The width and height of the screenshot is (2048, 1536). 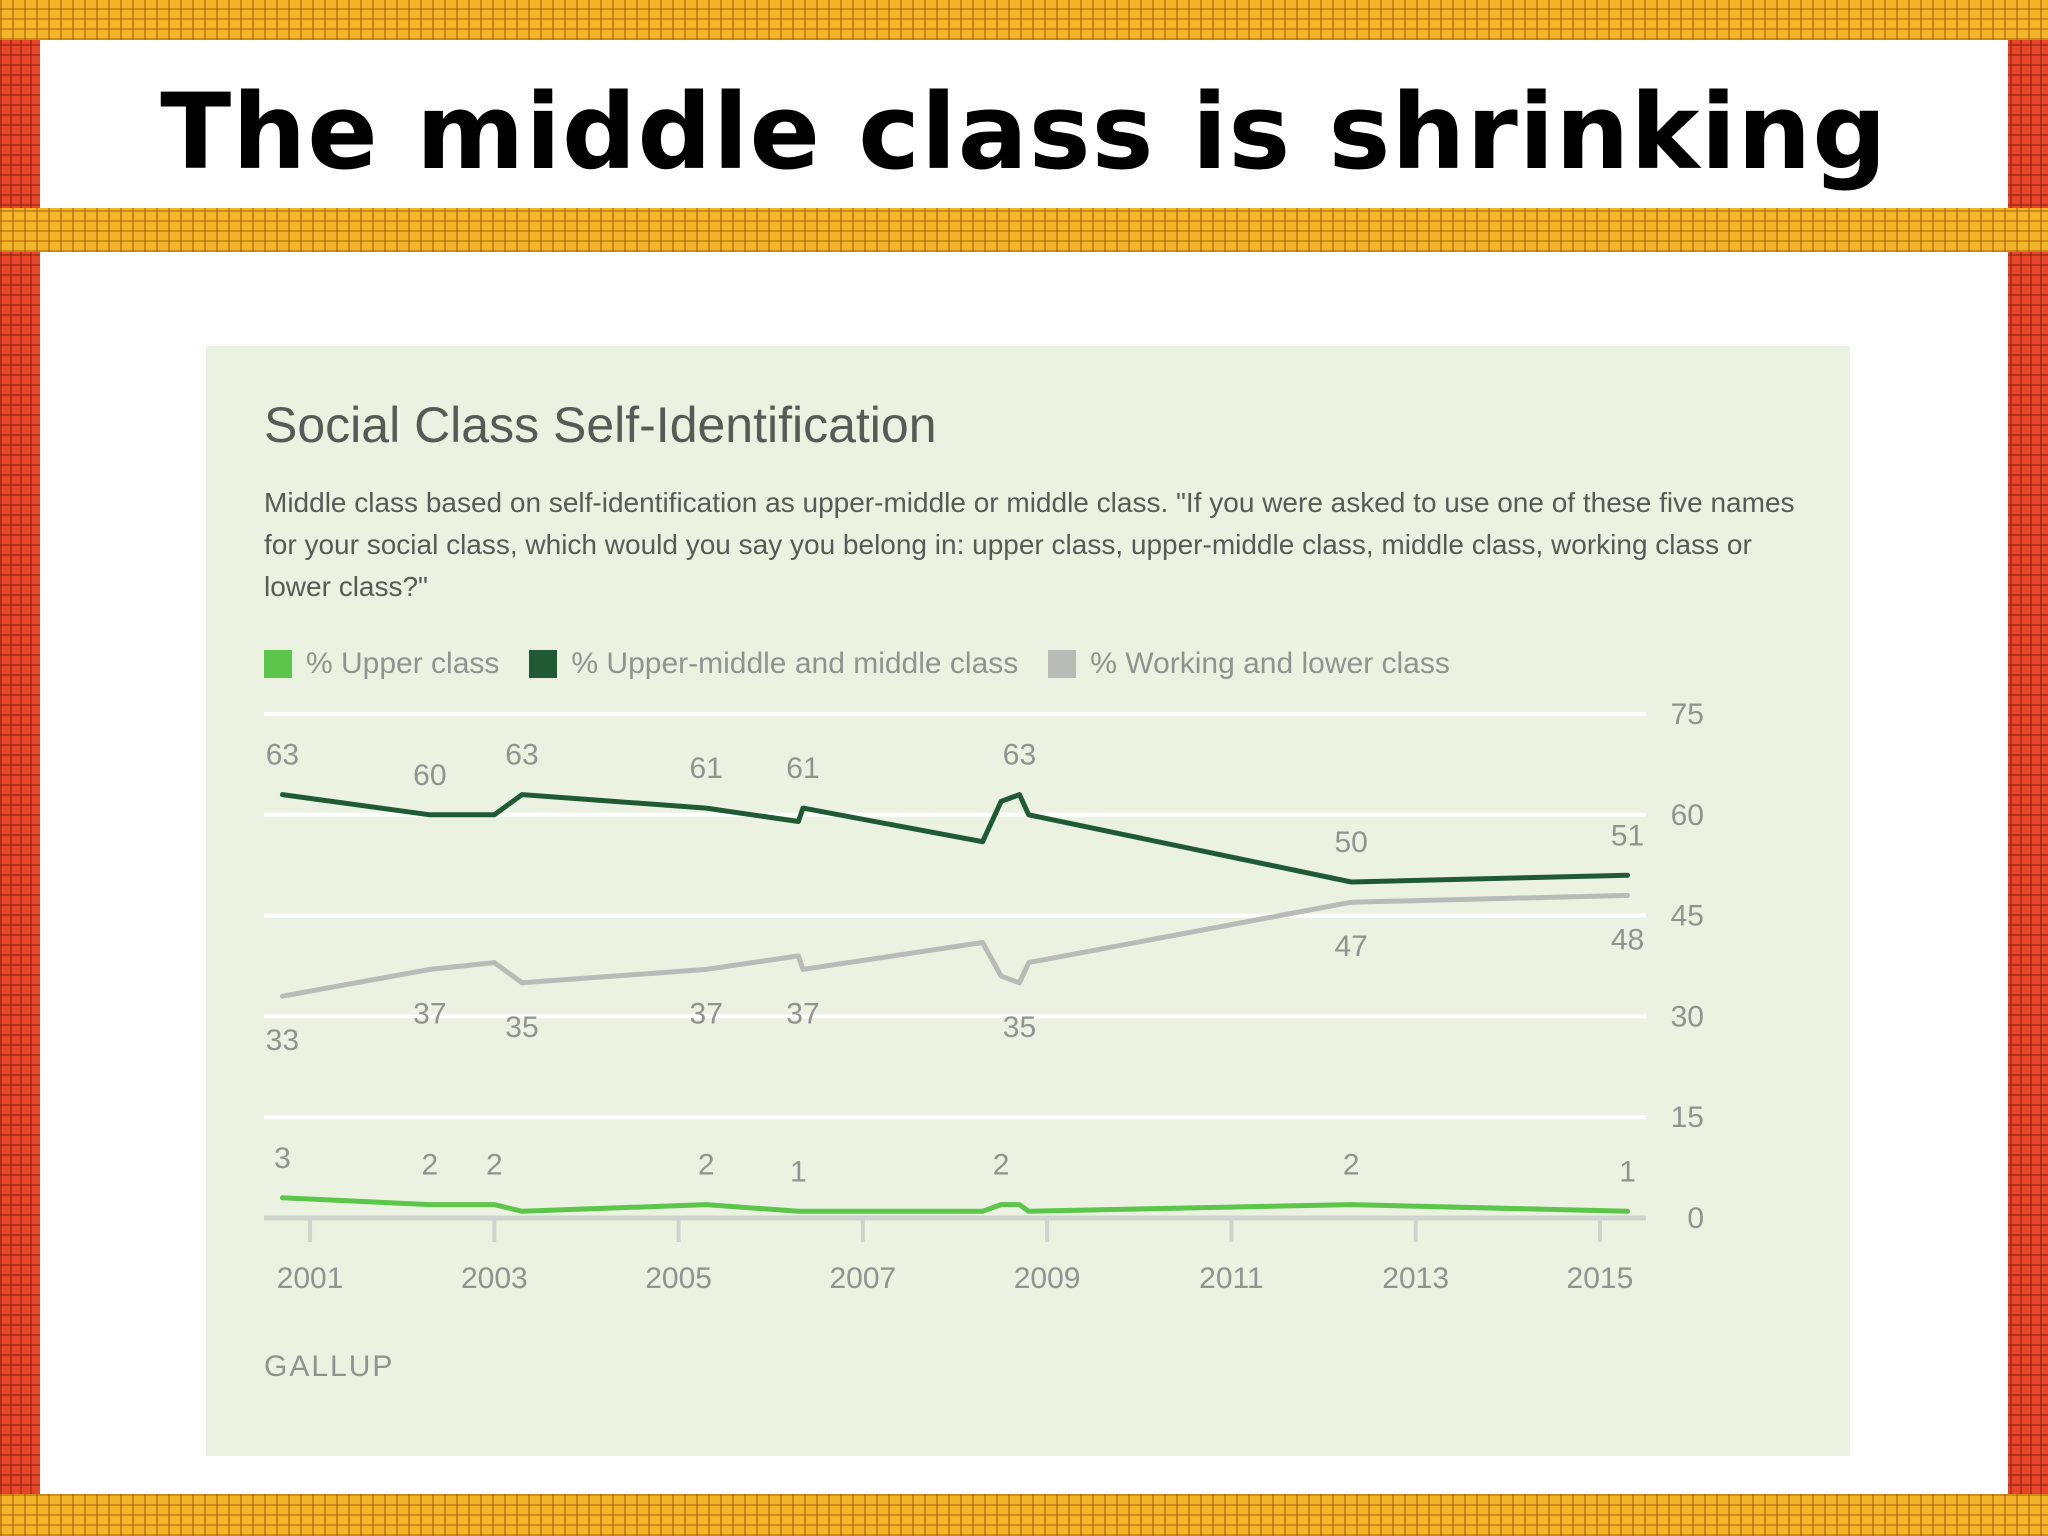 What do you see at coordinates (521, 755) in the screenshot?
I see `data-label-middle-2: 63` at bounding box center [521, 755].